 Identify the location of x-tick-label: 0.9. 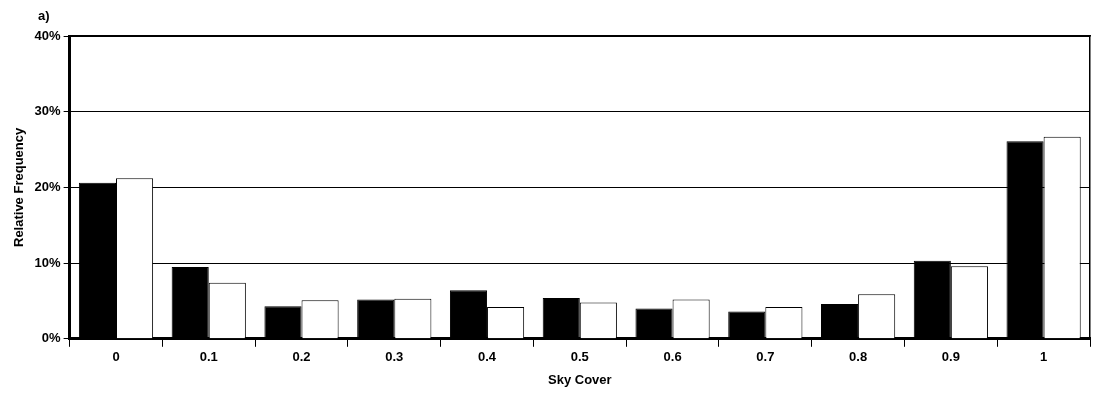
(950, 357).